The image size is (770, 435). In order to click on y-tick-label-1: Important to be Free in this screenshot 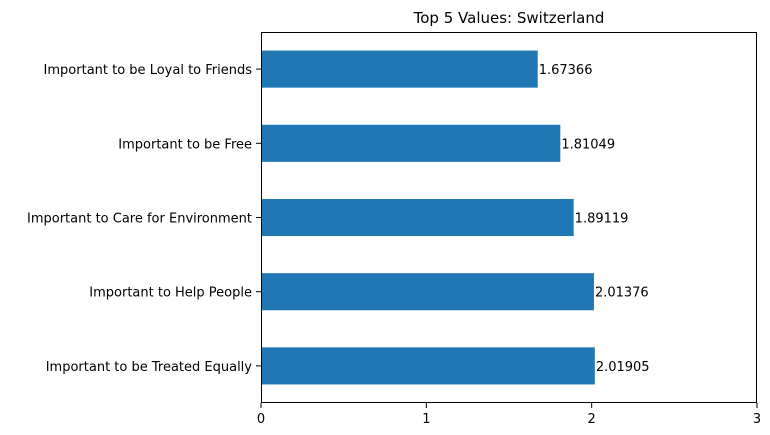, I will do `click(185, 144)`.